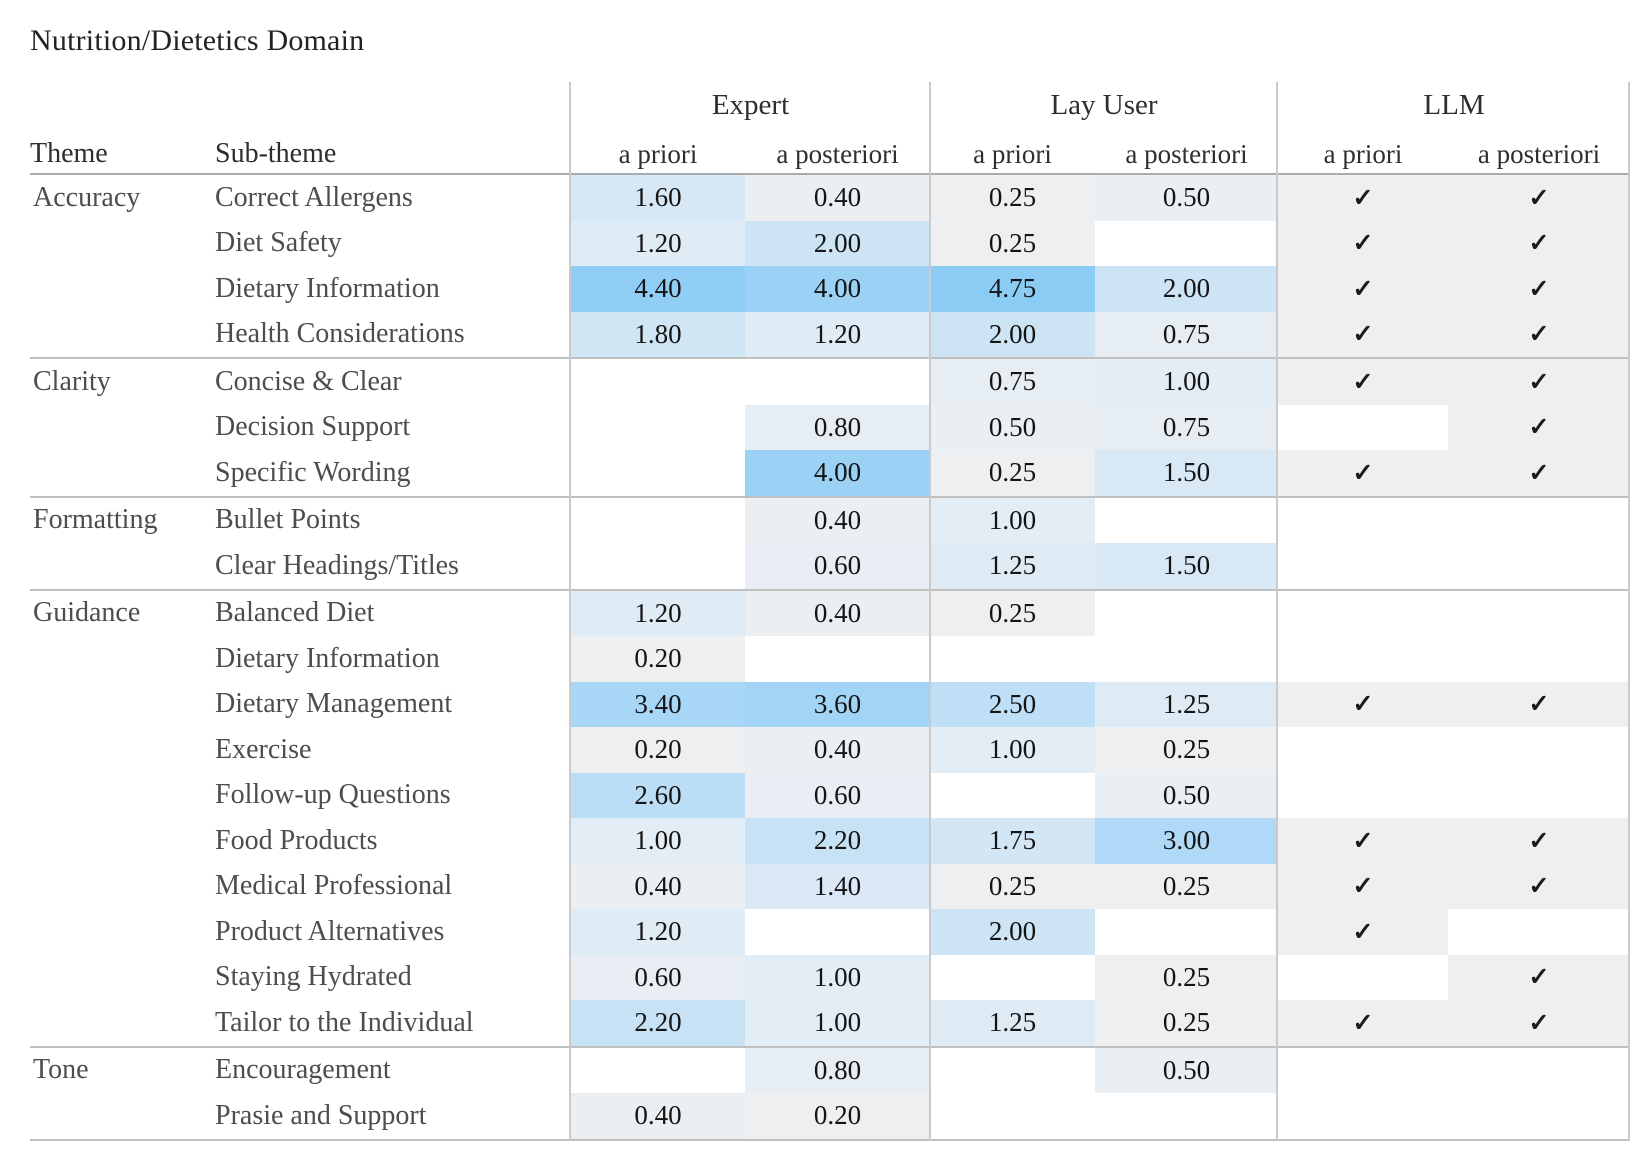  Describe the element at coordinates (837, 566) in the screenshot. I see `value-cell: 0.60` at that location.